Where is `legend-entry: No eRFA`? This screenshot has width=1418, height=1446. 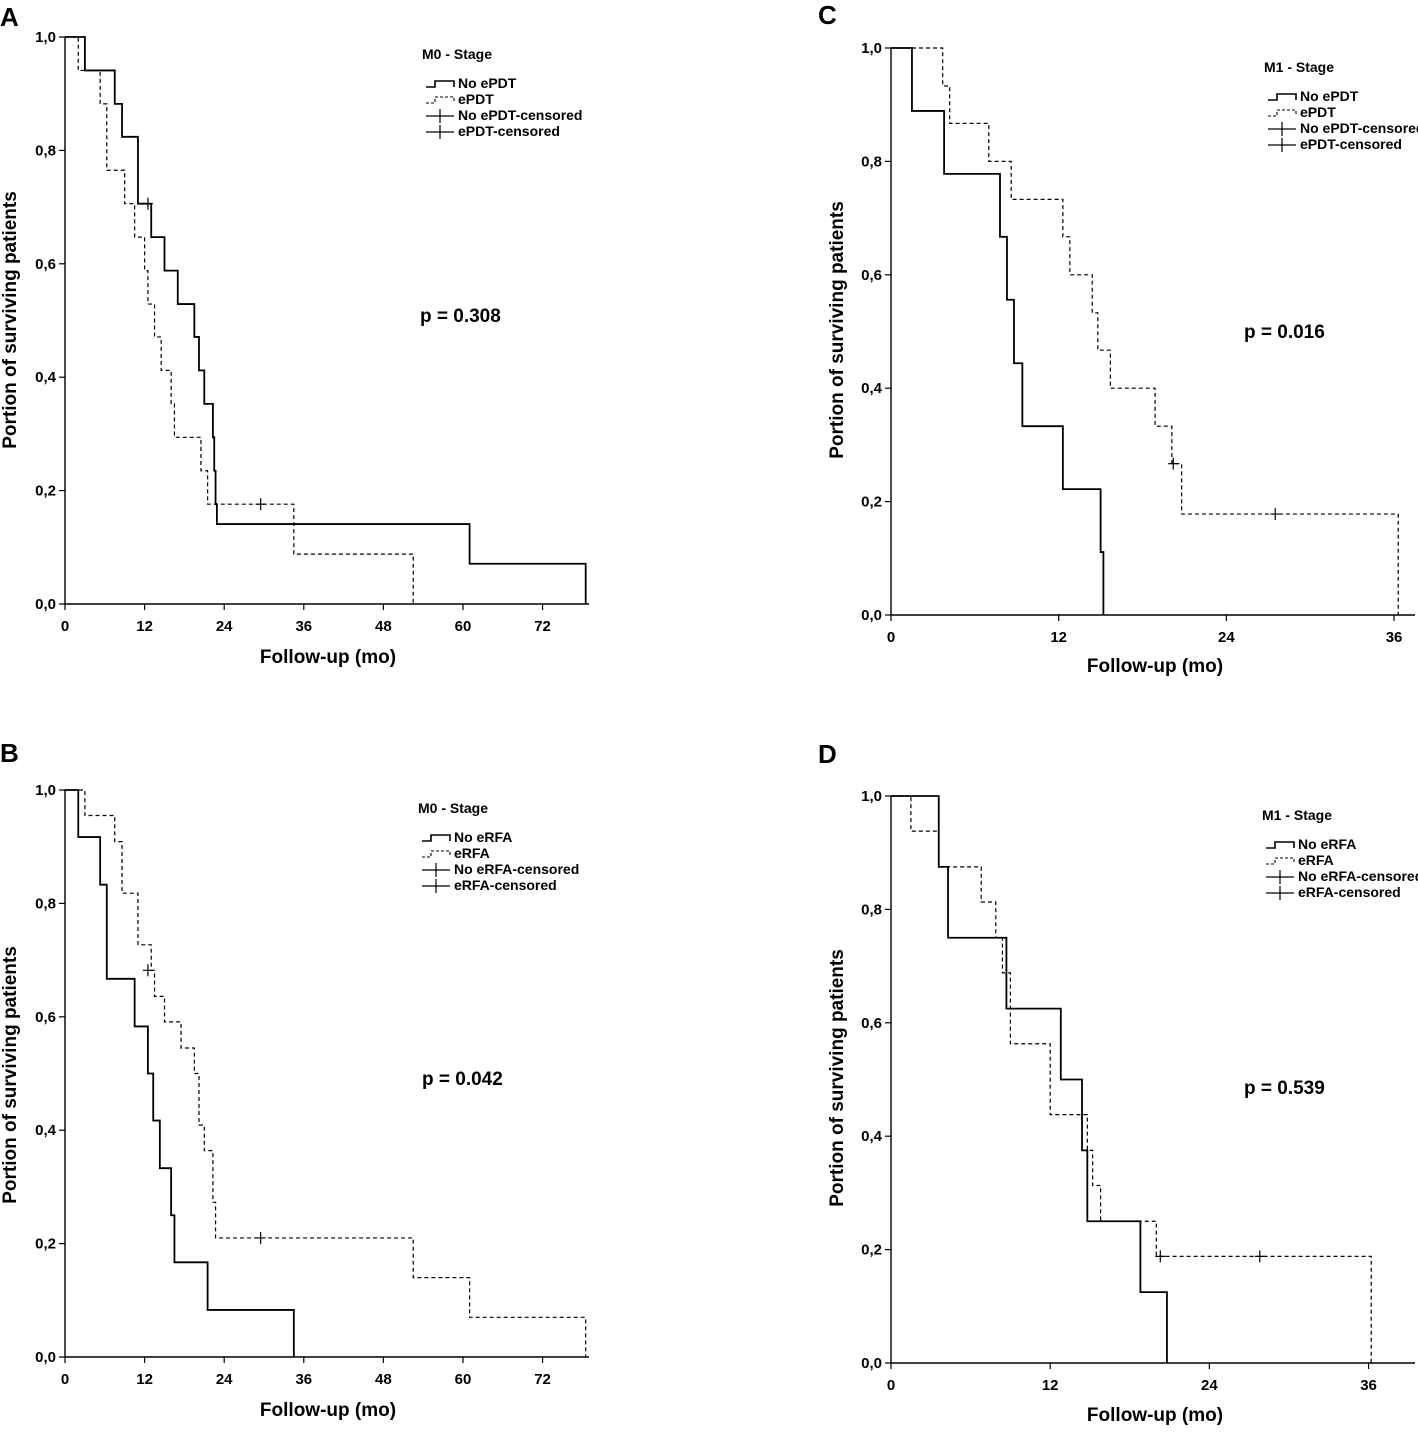 legend-entry: No eRFA is located at coordinates (483, 837).